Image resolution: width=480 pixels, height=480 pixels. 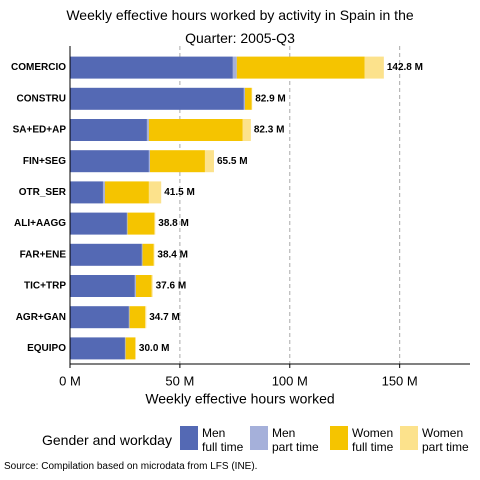 What do you see at coordinates (43, 192) in the screenshot?
I see `y-tick-label: OTR_SER` at bounding box center [43, 192].